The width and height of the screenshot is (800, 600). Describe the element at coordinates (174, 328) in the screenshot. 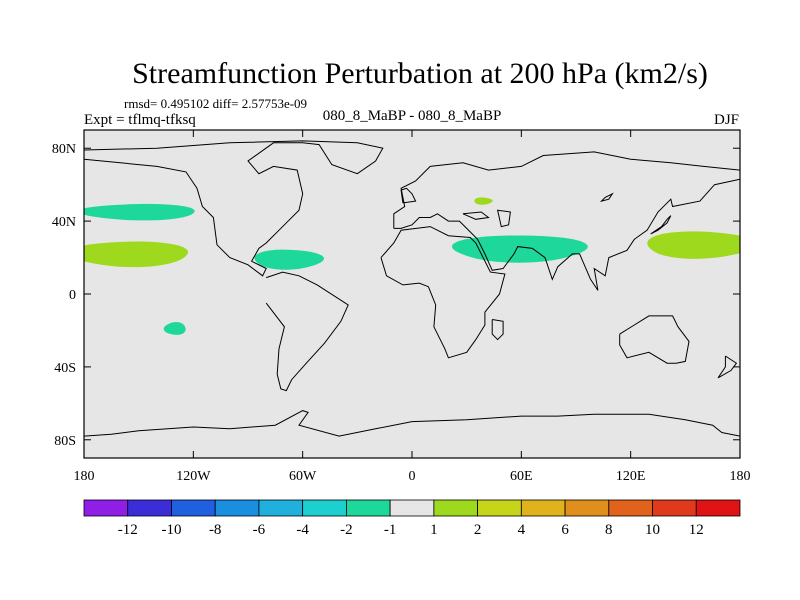

I see `anomaly-s-pacific-neg` at that location.